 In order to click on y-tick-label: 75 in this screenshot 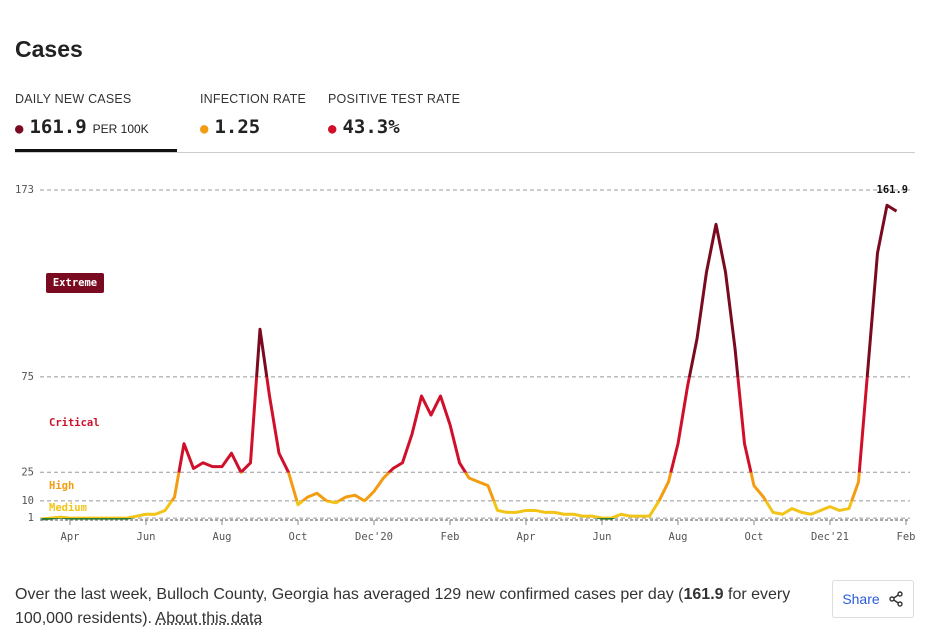, I will do `click(27, 377)`.